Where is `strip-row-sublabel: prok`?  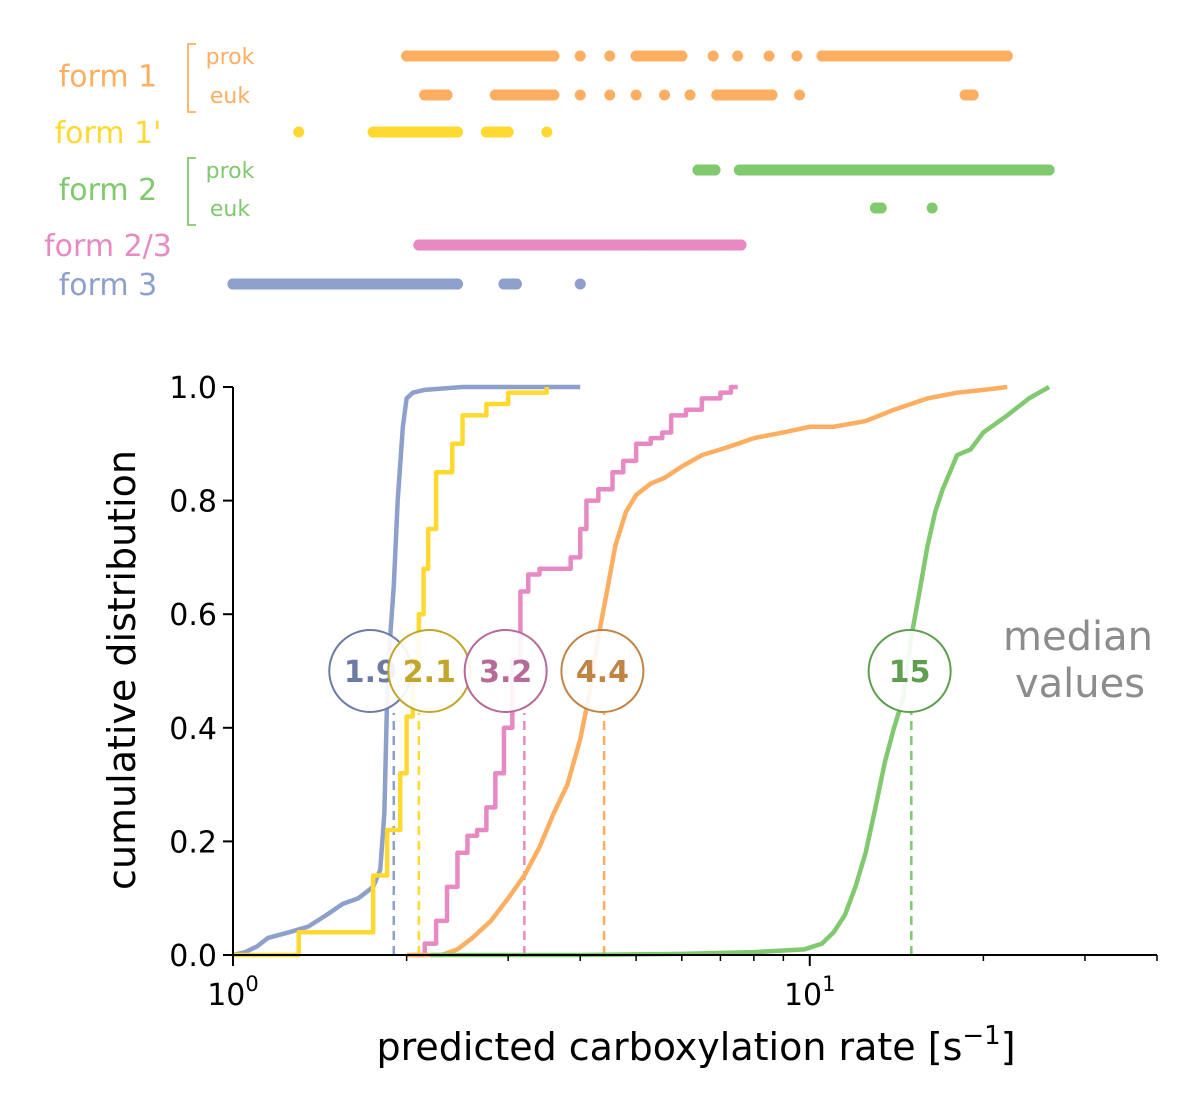
strip-row-sublabel: prok is located at coordinates (230, 171).